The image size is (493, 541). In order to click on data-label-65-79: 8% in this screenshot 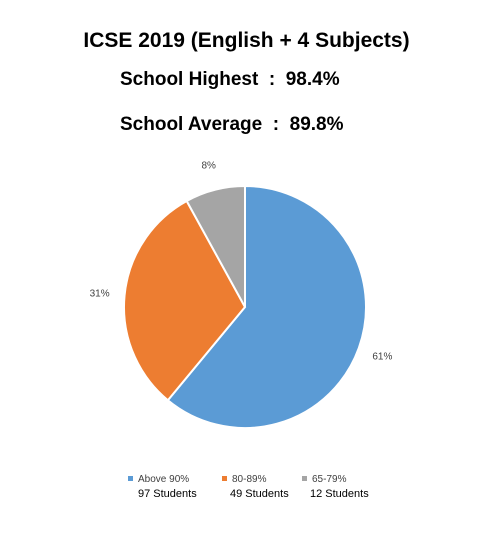, I will do `click(208, 166)`.